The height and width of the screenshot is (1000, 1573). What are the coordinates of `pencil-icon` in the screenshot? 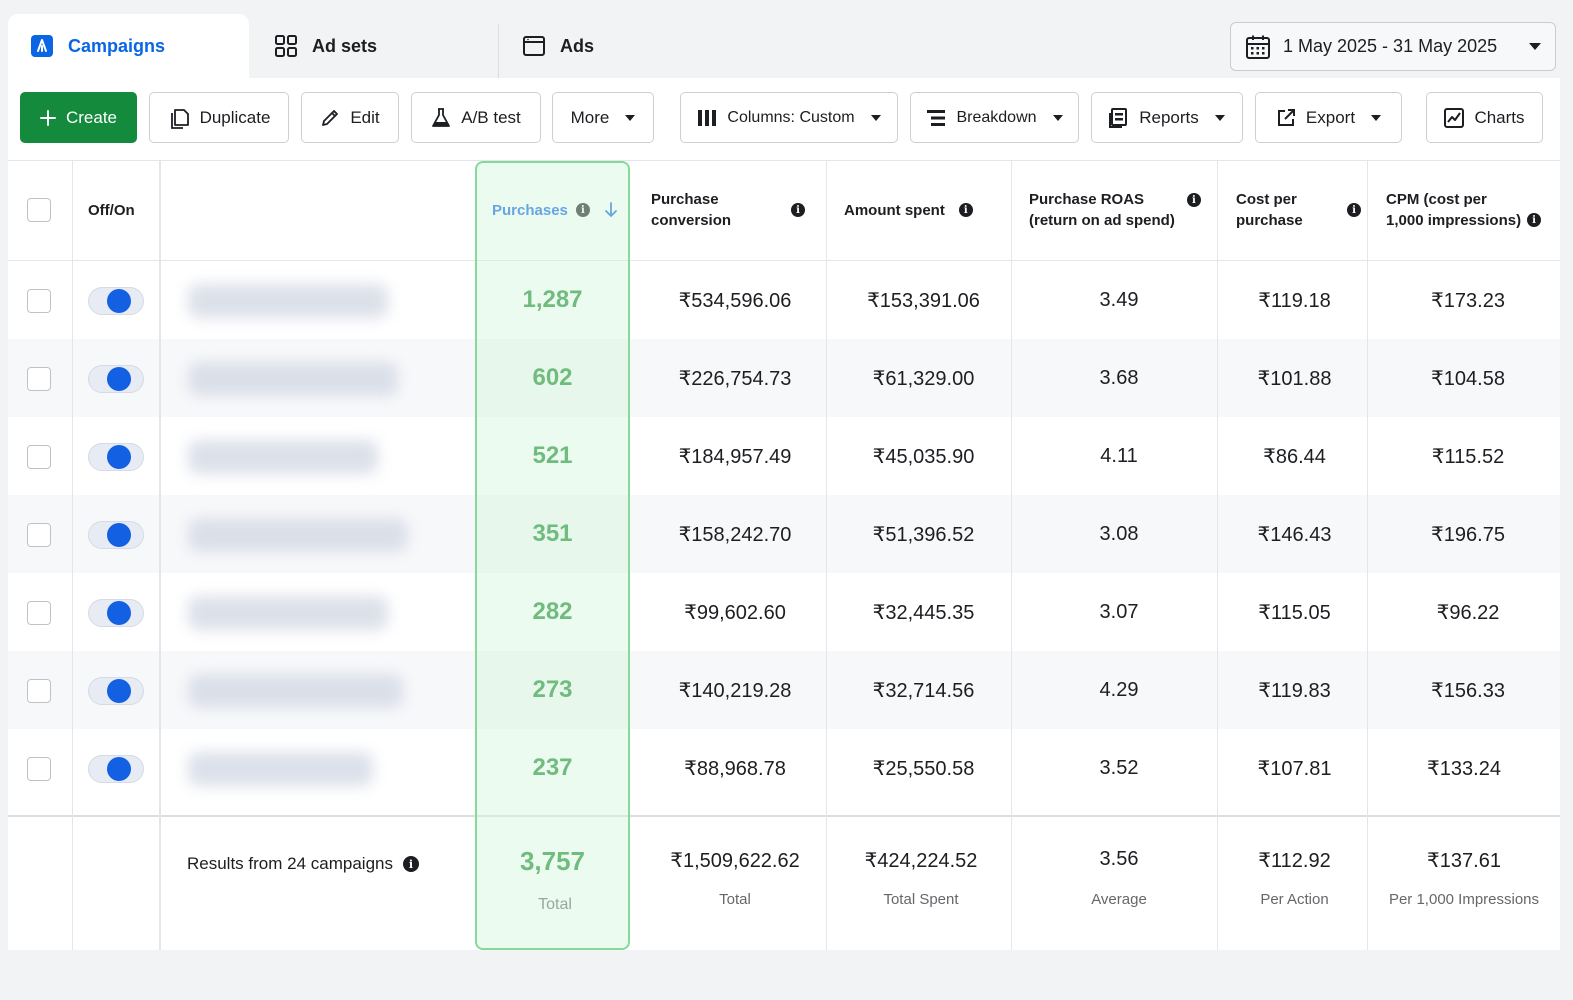 It's located at (330, 117).